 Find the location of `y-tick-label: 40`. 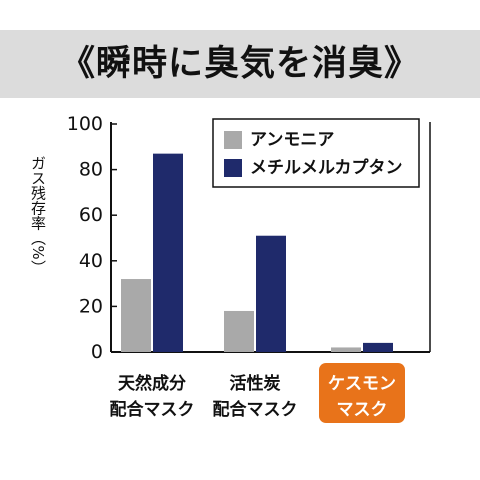

y-tick-label: 40 is located at coordinates (91, 261).